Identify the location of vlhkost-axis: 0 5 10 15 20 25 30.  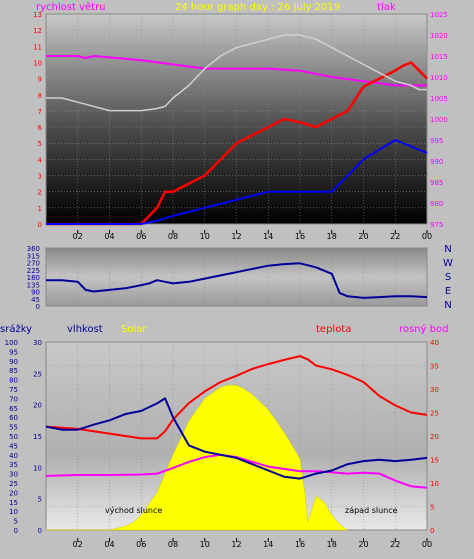
(37, 437).